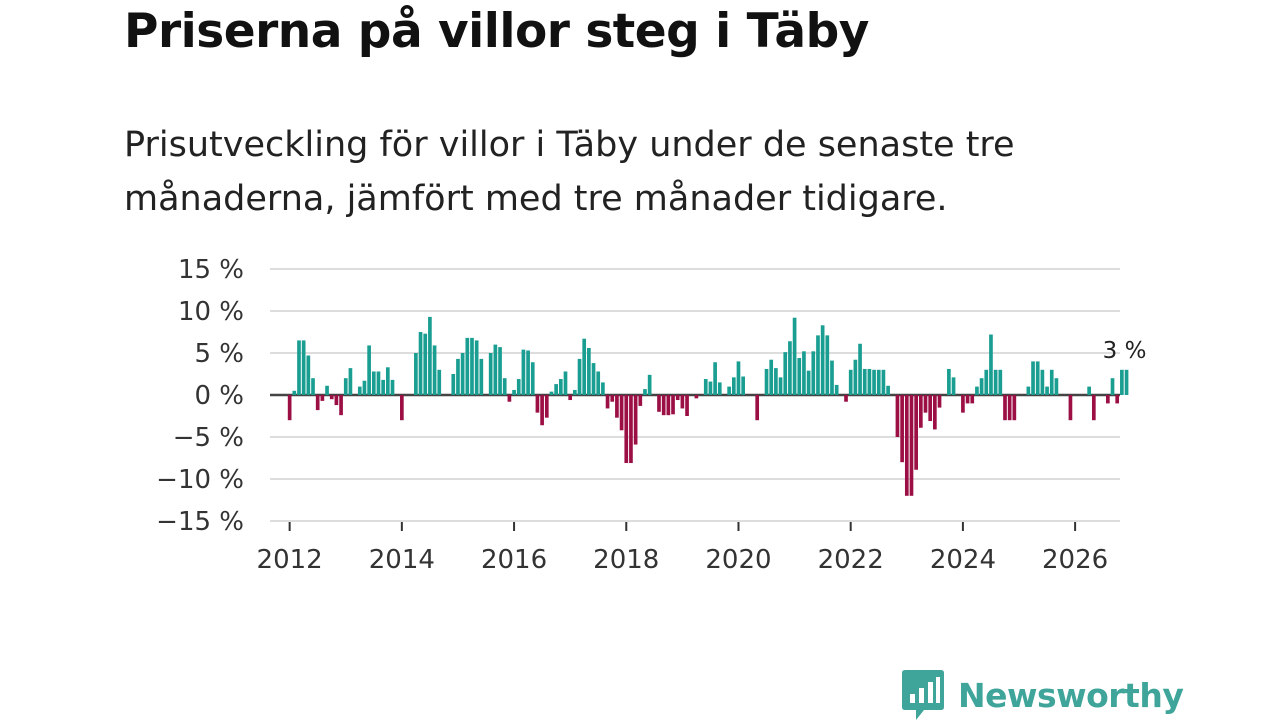 Image resolution: width=1280 pixels, height=720 pixels. Describe the element at coordinates (514, 560) in the screenshot. I see `x-tick-label: 2016` at that location.